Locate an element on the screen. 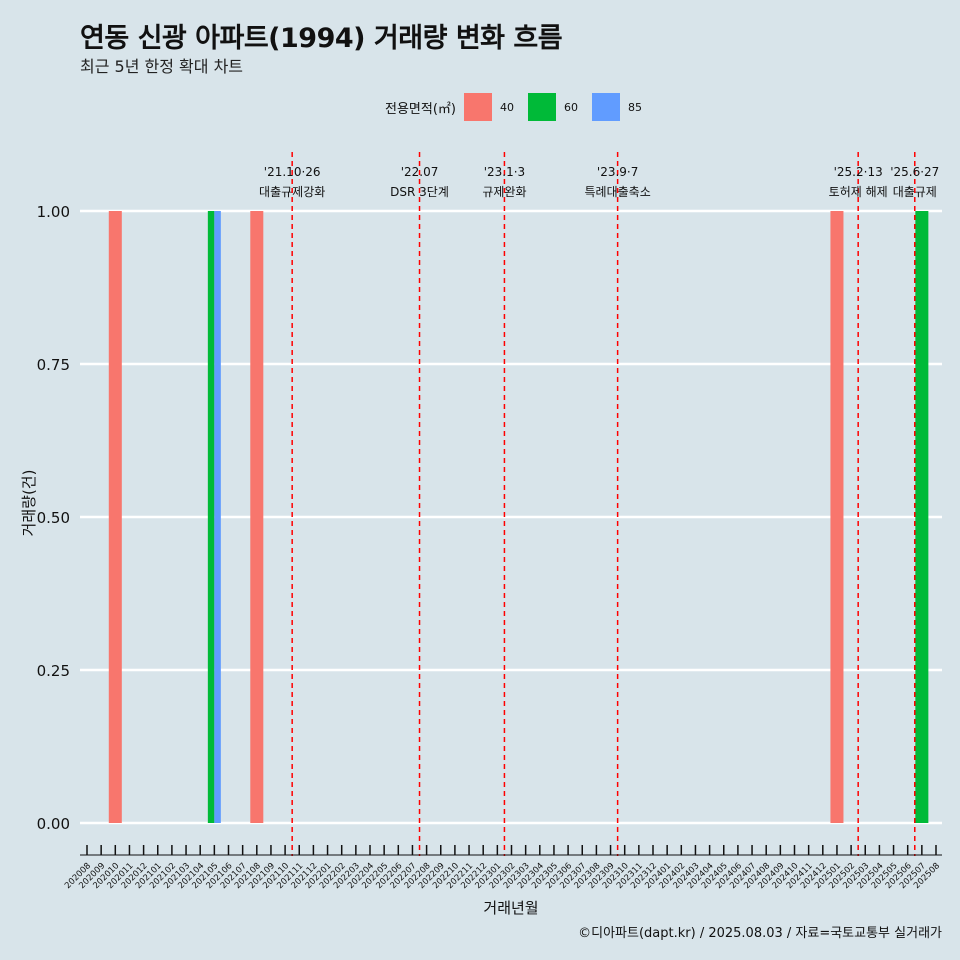 The image size is (960, 960). legend-label-60: 60 is located at coordinates (570, 107).